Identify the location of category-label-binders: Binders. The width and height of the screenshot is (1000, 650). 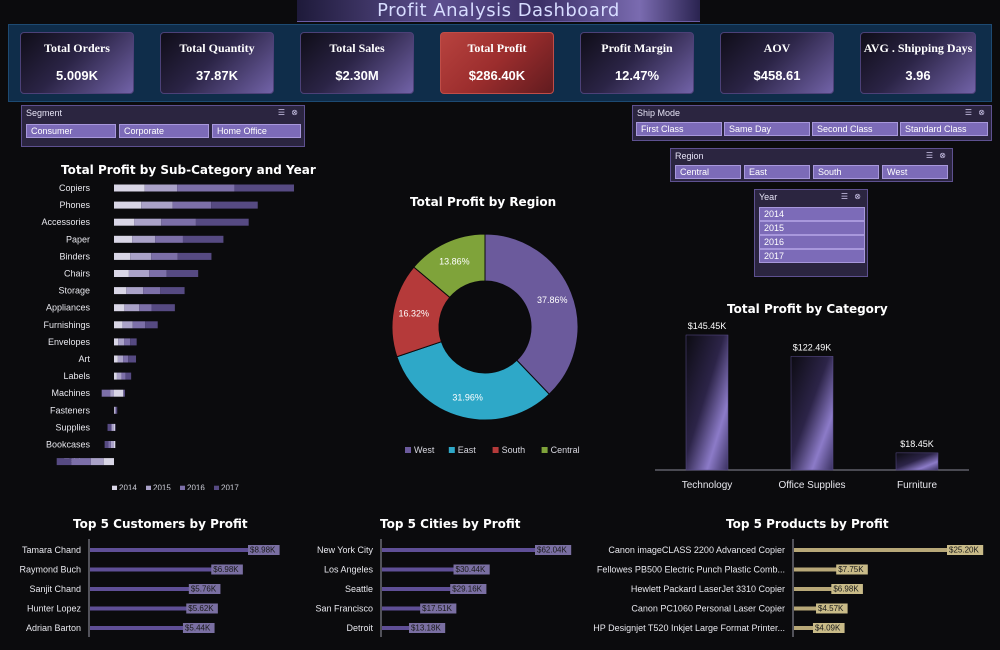
(74, 256).